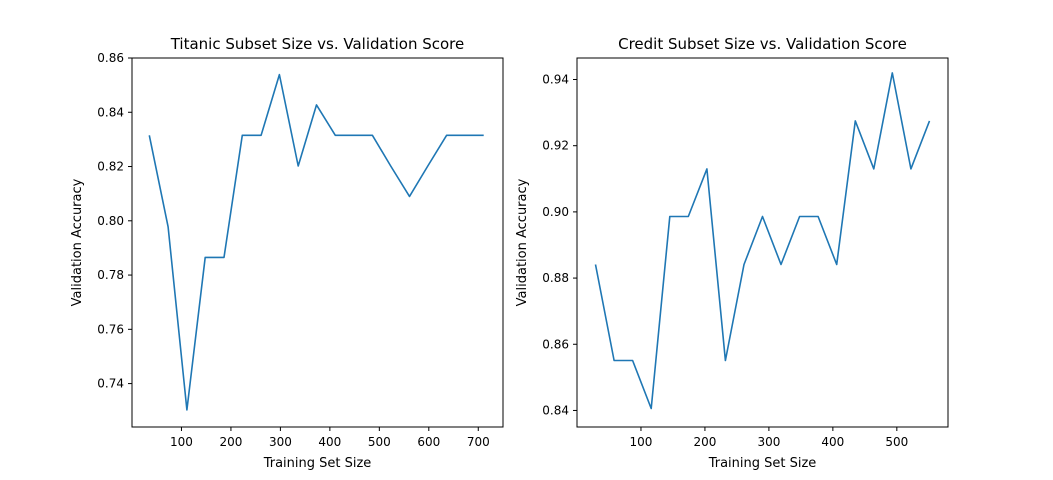  I want to click on y-tick-label: 0.90, so click(555, 212).